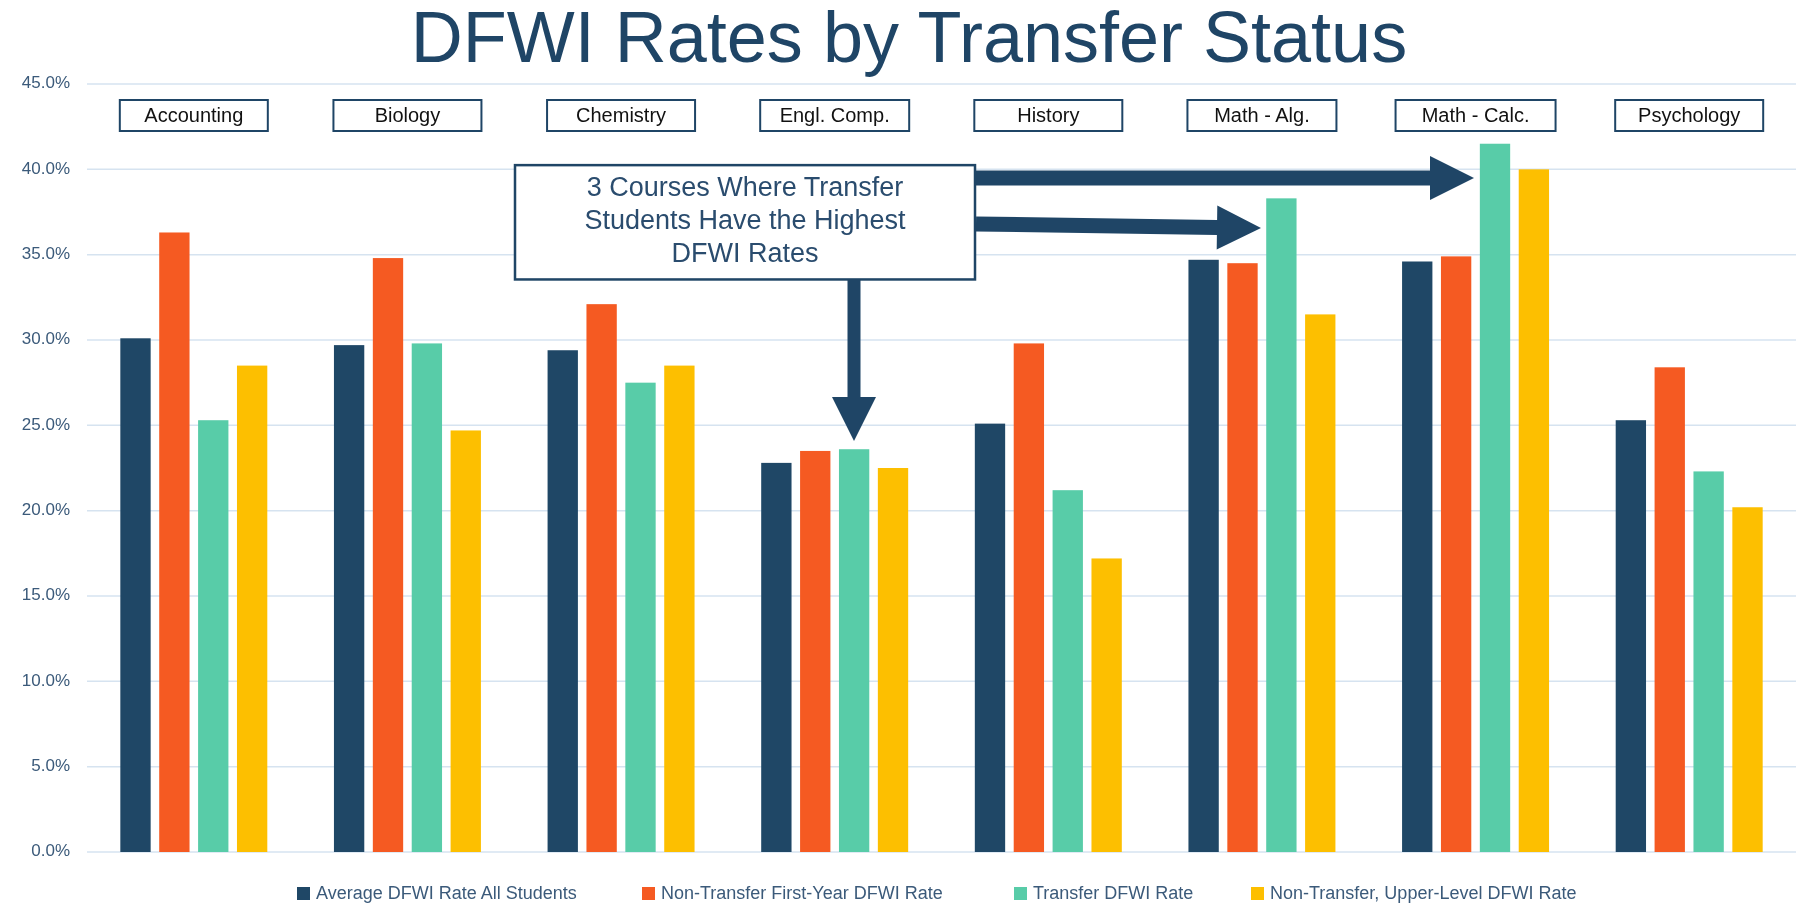 The height and width of the screenshot is (906, 1797). What do you see at coordinates (1048, 114) in the screenshot?
I see `x-tick-label: History` at bounding box center [1048, 114].